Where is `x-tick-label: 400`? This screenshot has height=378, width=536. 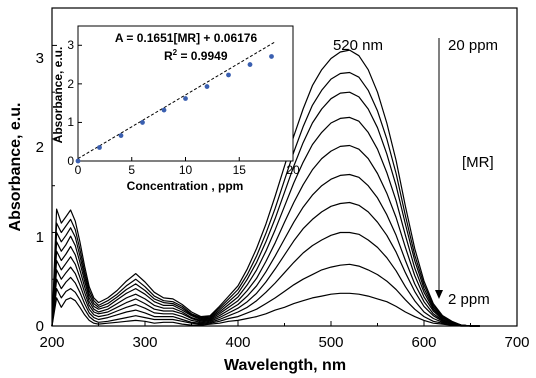
x-tick-label: 400 is located at coordinates (237, 342).